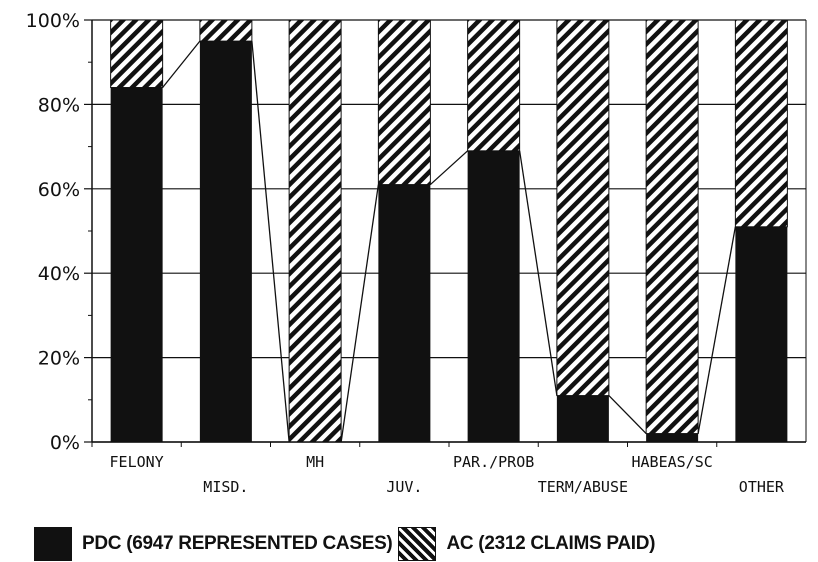 The image size is (818, 562). Describe the element at coordinates (65, 443) in the screenshot. I see `y-tick-label: 0%` at that location.